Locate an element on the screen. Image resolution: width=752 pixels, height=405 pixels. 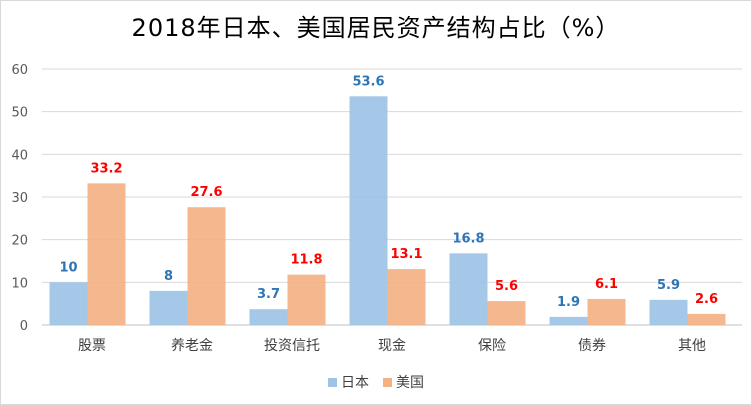
data-label: 5.9 is located at coordinates (668, 285).